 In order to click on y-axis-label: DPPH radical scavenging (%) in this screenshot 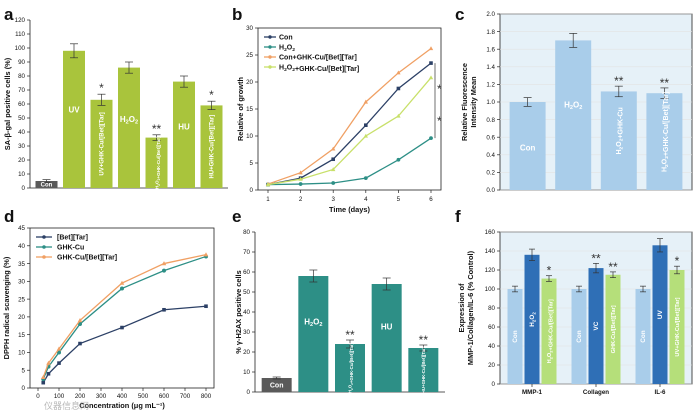, I will do `click(6, 307)`.